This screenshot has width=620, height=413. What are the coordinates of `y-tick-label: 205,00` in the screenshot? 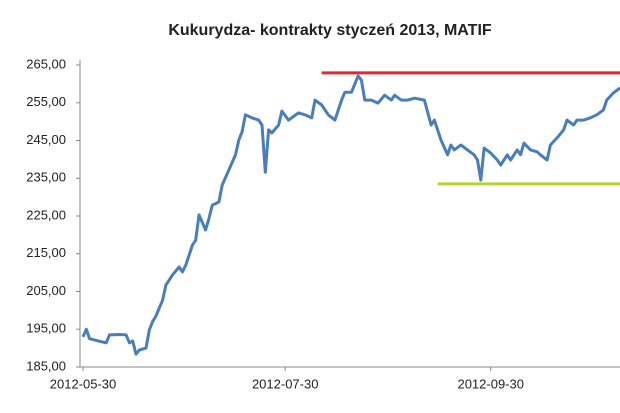 It's located at (46, 290).